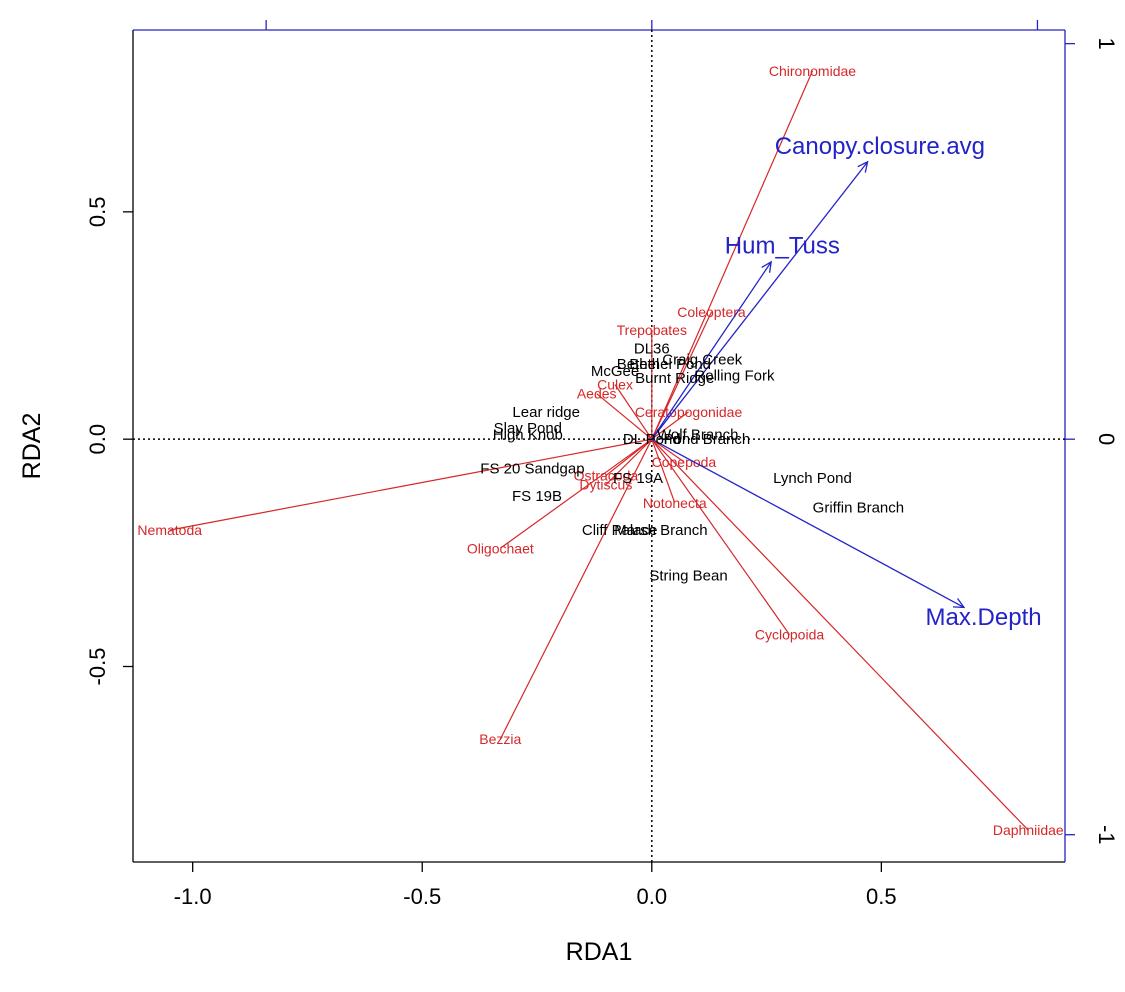 The height and width of the screenshot is (992, 1125). Describe the element at coordinates (500, 739) in the screenshot. I see `species-label-bezzia: Bezzia` at that location.